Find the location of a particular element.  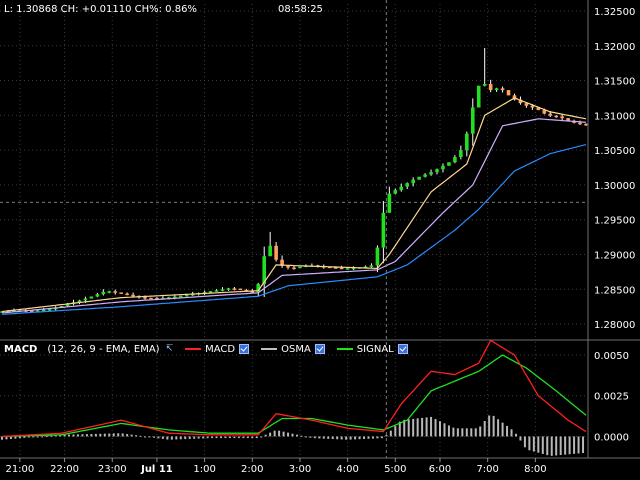

clock-readout: 08:58:25 is located at coordinates (300, 9).